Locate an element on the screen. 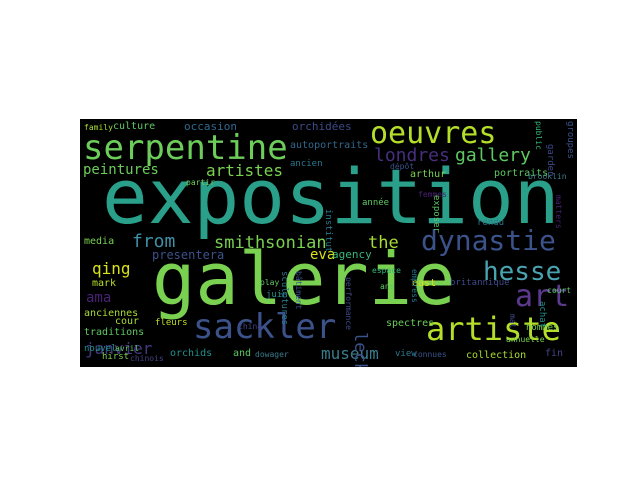 The height and width of the screenshot is (480, 640). word-the: the is located at coordinates (383, 243).